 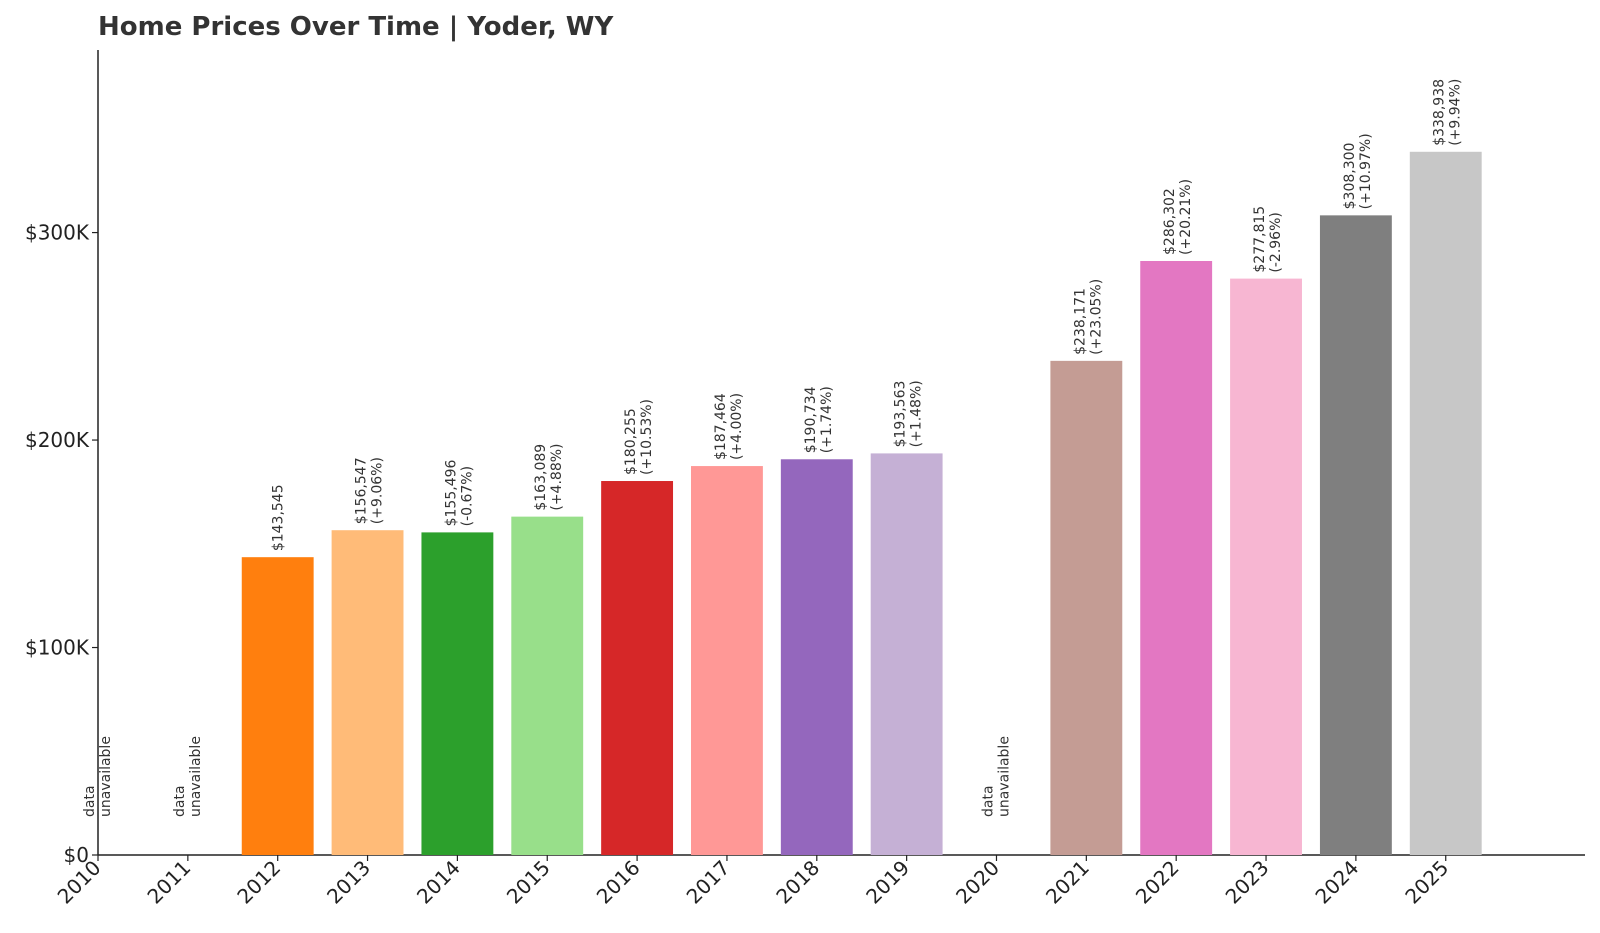 What do you see at coordinates (1157, 882) in the screenshot?
I see `x-tick-label: 2022` at bounding box center [1157, 882].